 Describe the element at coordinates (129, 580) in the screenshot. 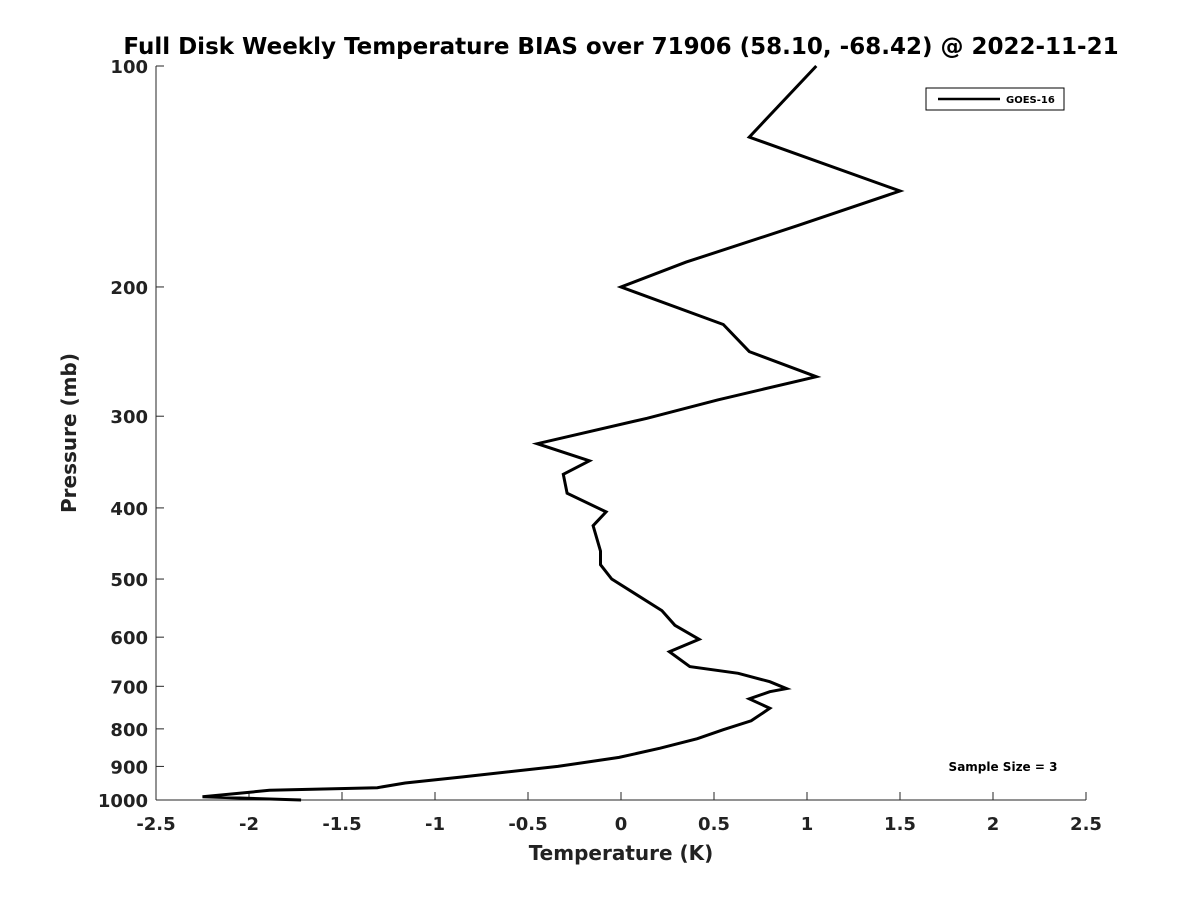

I see `y-tick-label: 500` at that location.